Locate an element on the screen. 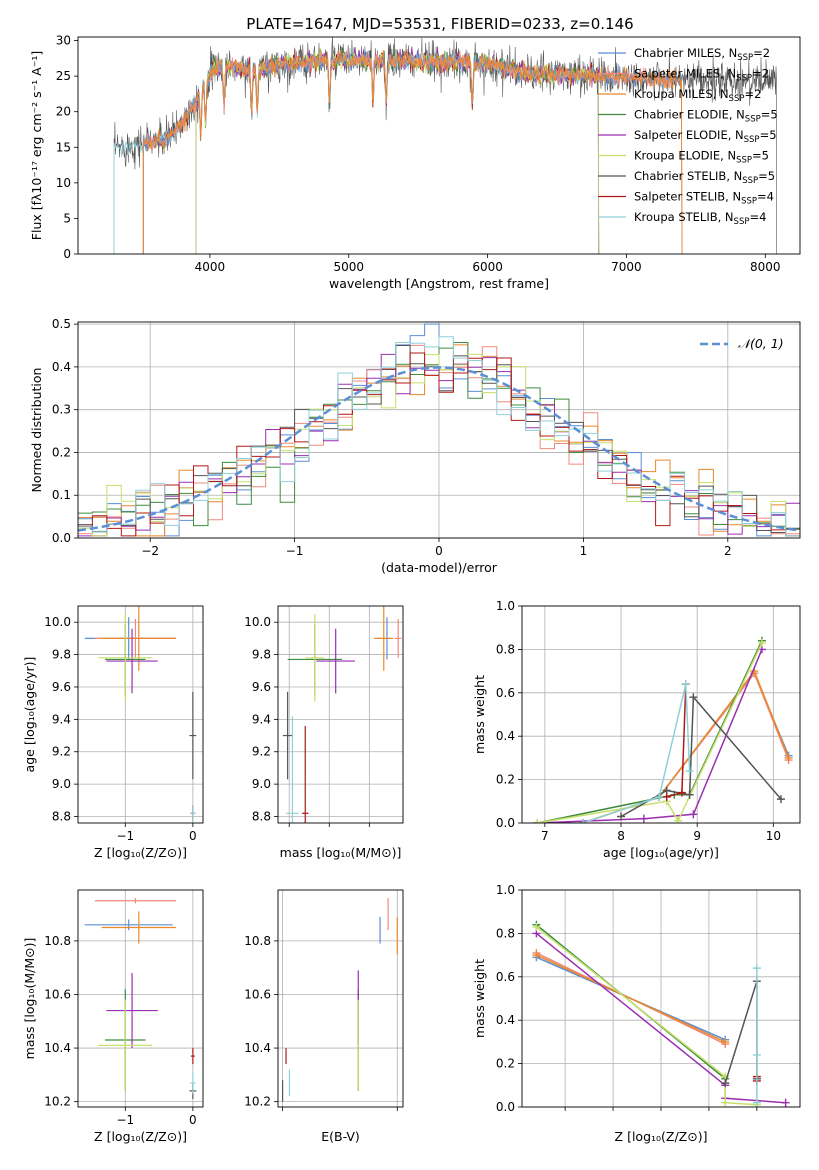  legend-name: Salpeter STELIB, N is located at coordinates (687, 197).